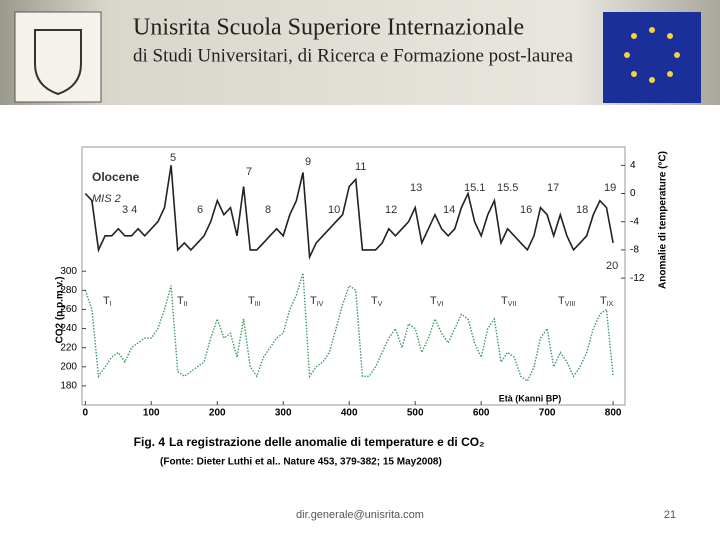  Describe the element at coordinates (320, 304) in the screenshot. I see `termination-sub: IV` at that location.